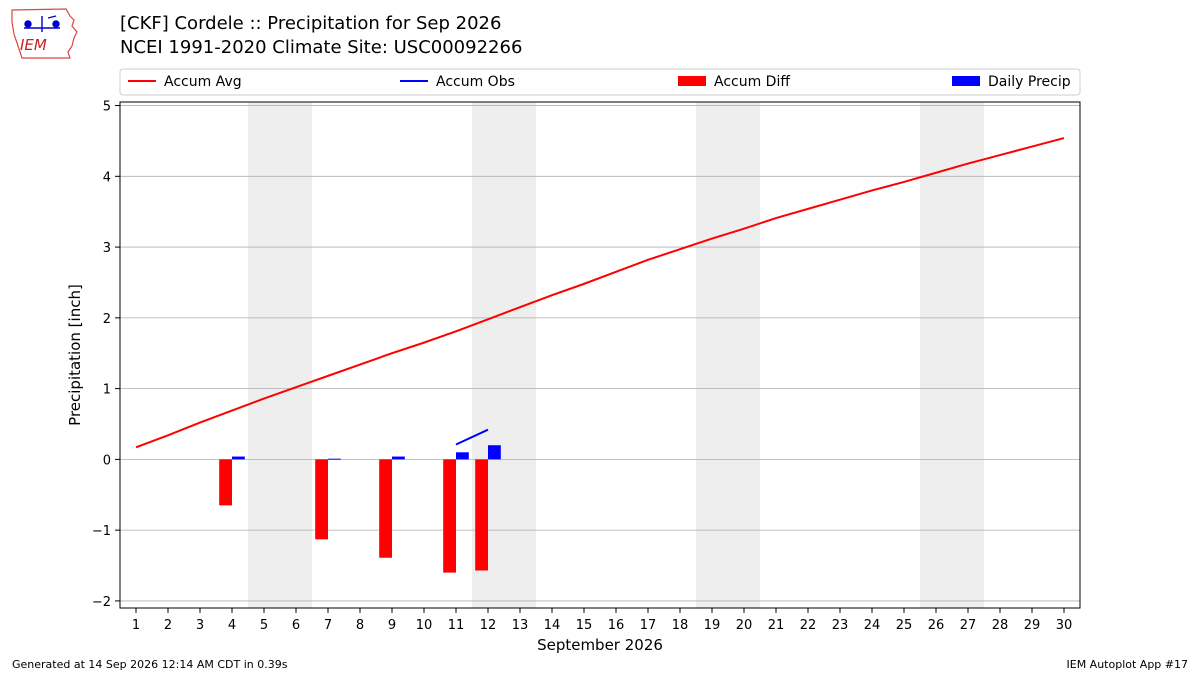  I want to click on x-tick-label: 5, so click(264, 625).